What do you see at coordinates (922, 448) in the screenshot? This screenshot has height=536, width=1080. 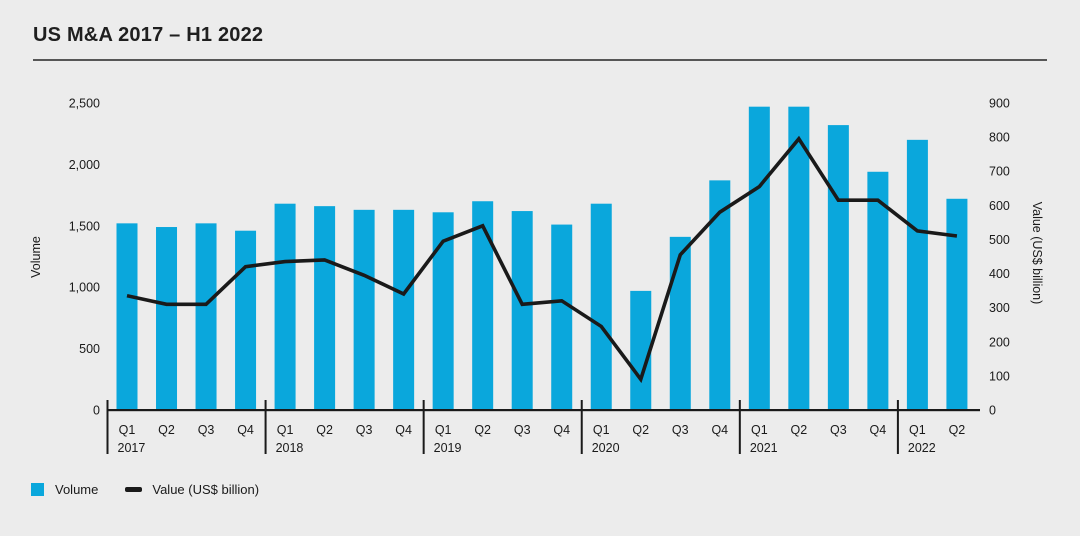 I see `year-label: 2022` at bounding box center [922, 448].